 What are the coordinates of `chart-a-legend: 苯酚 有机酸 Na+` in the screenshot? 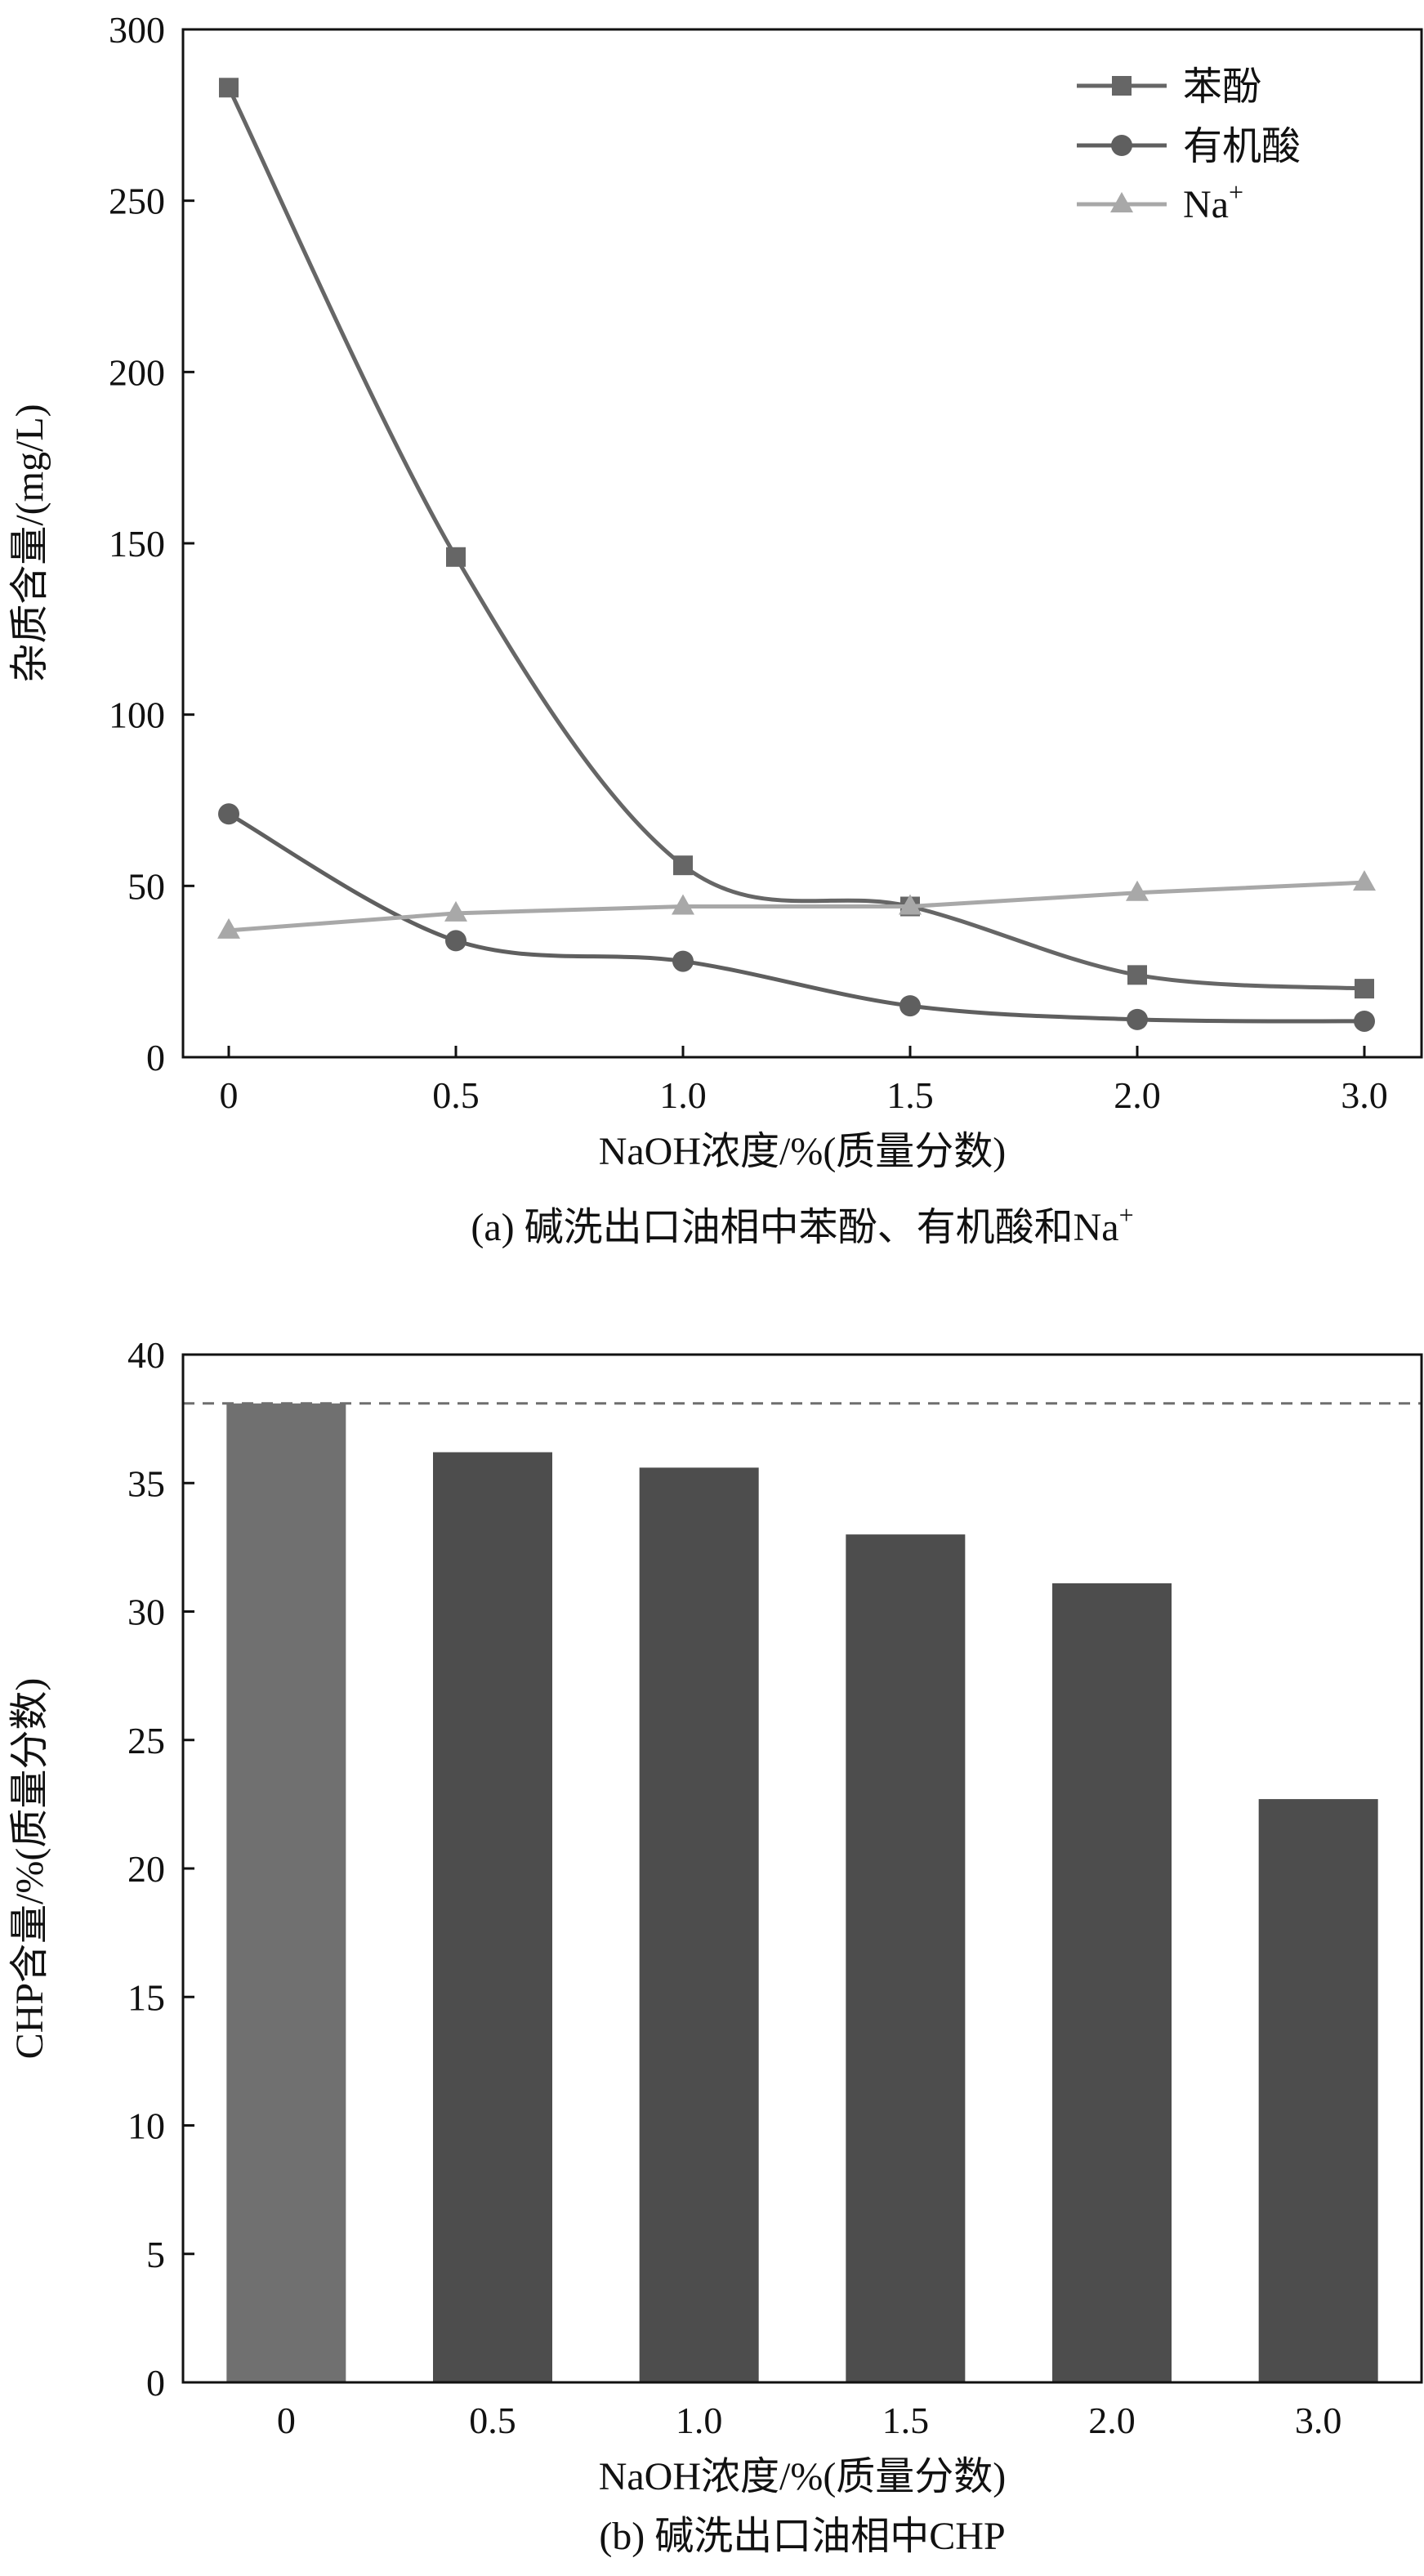 It's located at (1189, 146).